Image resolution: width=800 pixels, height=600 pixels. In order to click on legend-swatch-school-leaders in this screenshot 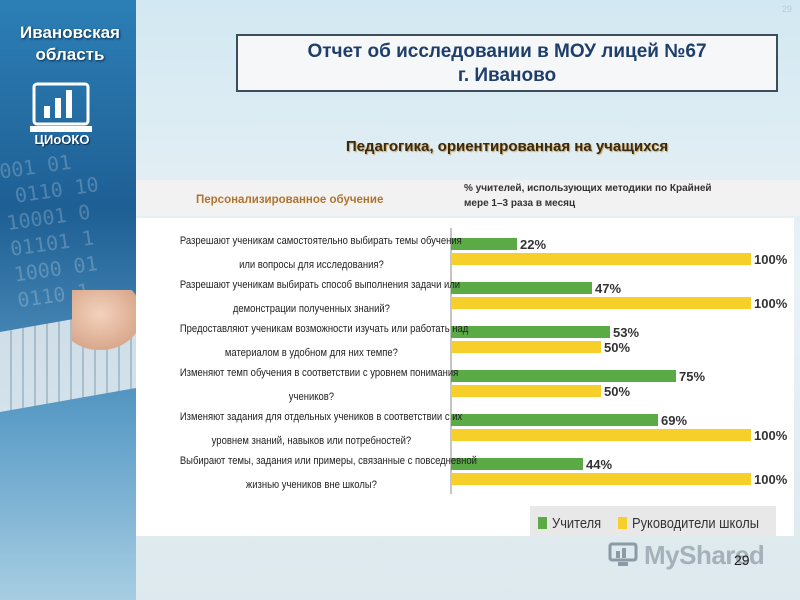, I will do `click(622, 523)`.